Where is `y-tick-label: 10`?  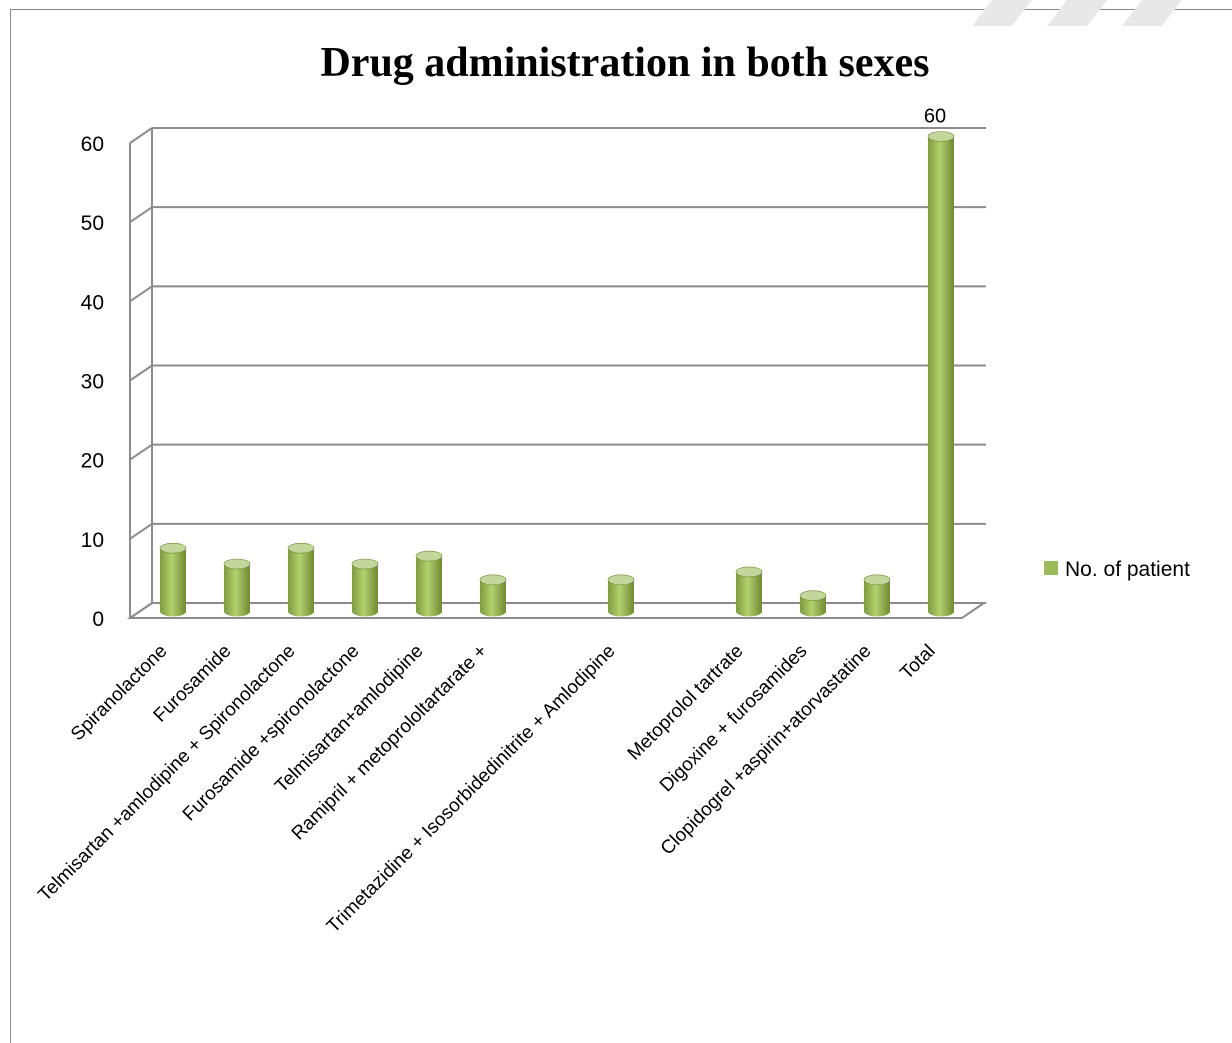
y-tick-label: 10 is located at coordinates (92, 540).